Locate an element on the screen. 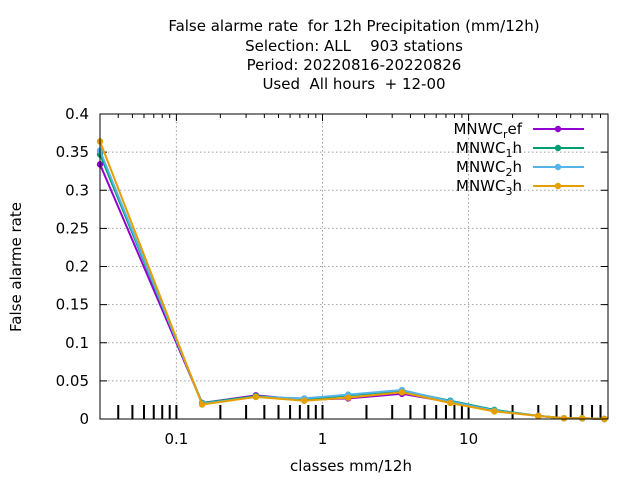 This screenshot has width=640, height=480. x-axis-label: classes mm/12h is located at coordinates (351, 466).